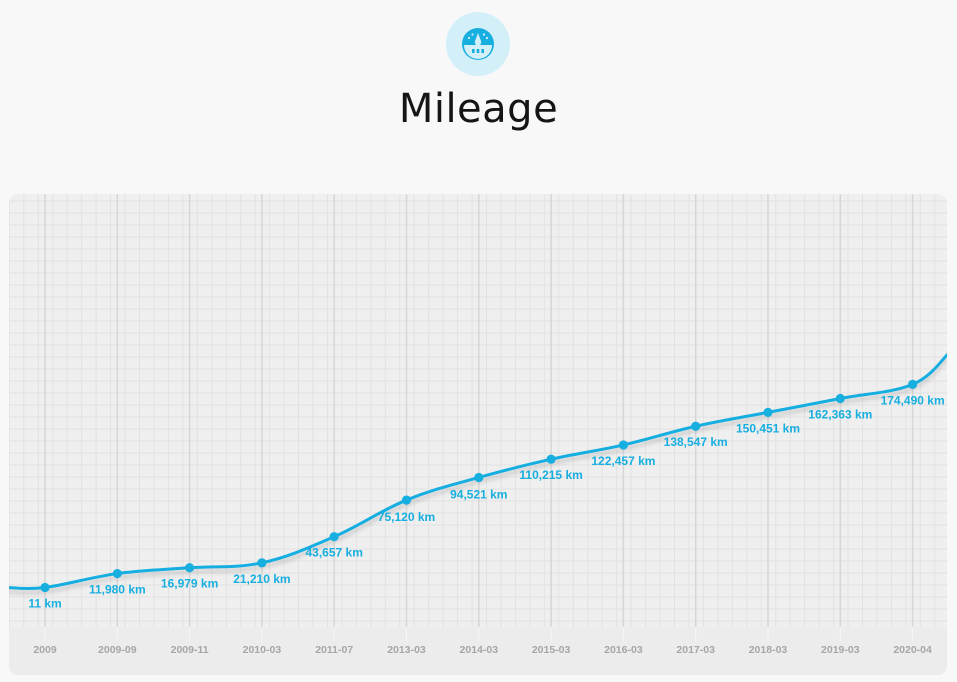 The height and width of the screenshot is (682, 957). I want to click on data-label: 110,215 km, so click(550, 475).